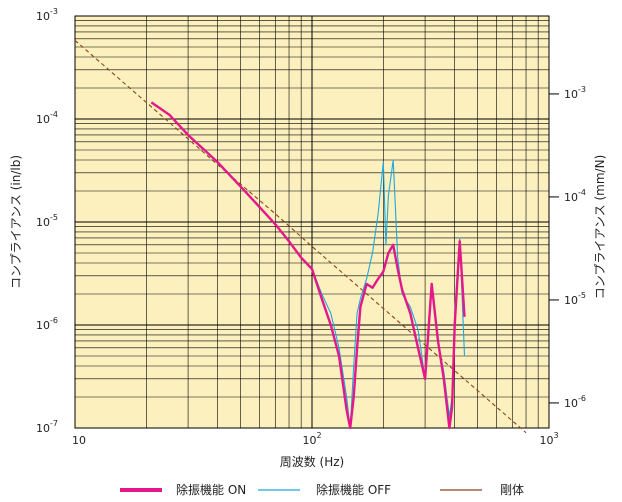  Describe the element at coordinates (353, 489) in the screenshot. I see `legend-label-off: 除振機能 OFF` at that location.